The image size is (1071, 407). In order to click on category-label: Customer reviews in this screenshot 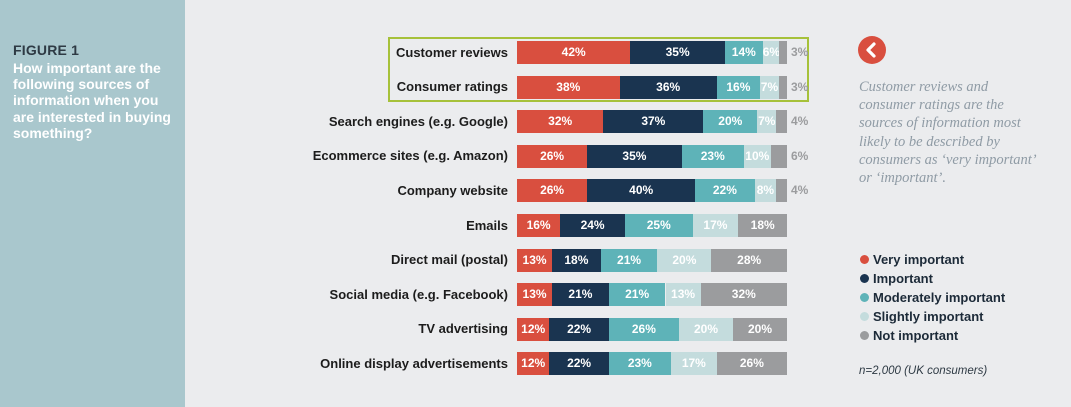, I will do `click(452, 52)`.